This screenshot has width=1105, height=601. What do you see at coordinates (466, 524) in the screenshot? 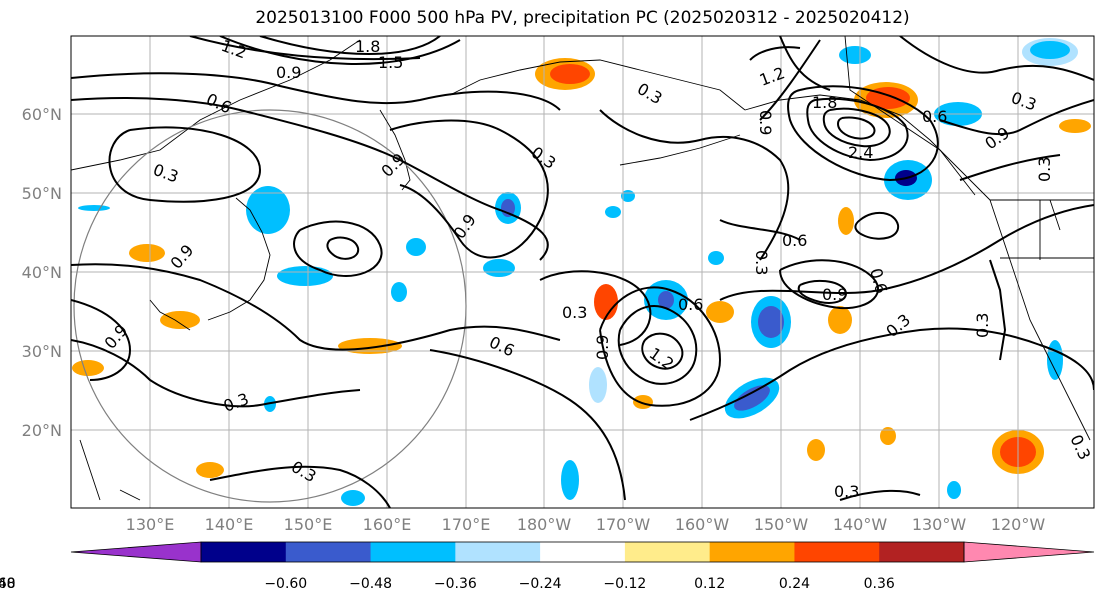
I see `lon-label: 170°E` at bounding box center [466, 524].